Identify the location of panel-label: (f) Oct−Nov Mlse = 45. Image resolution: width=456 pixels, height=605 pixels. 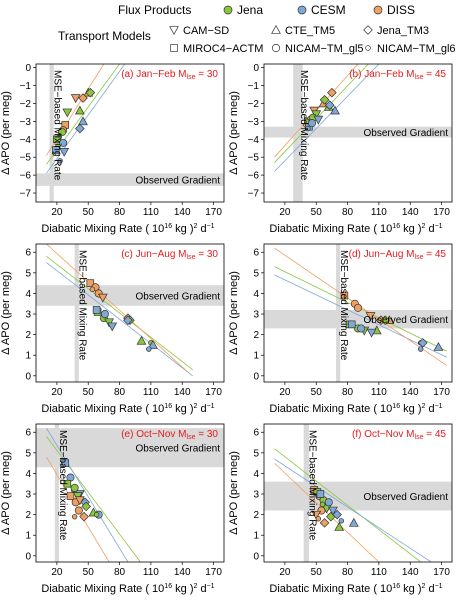
(399, 435).